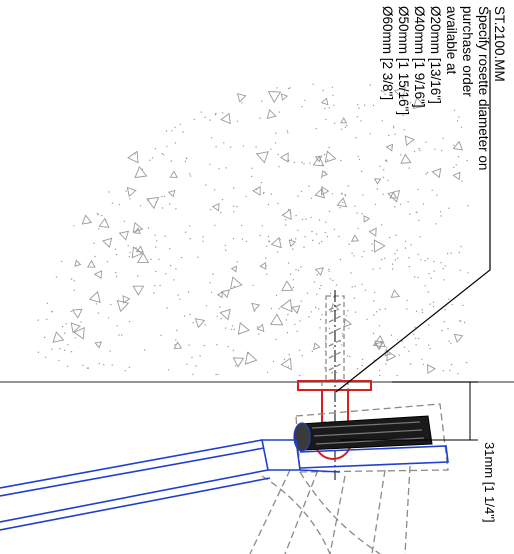  What do you see at coordinates (489, 482) in the screenshot?
I see `dimension-label: 31mm [1 1/4"]` at bounding box center [489, 482].